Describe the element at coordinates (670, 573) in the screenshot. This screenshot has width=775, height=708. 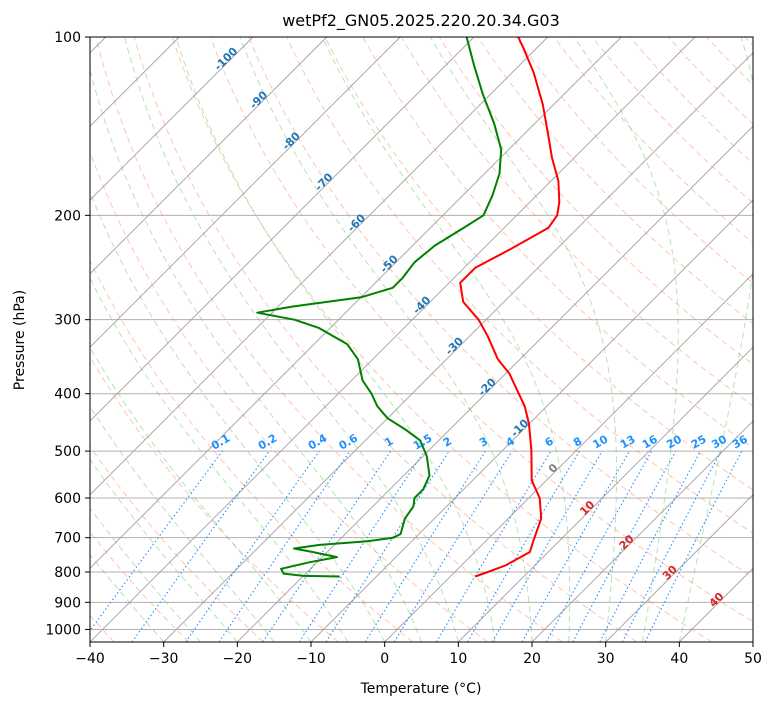
I see `isotherm-label: 30` at that location.